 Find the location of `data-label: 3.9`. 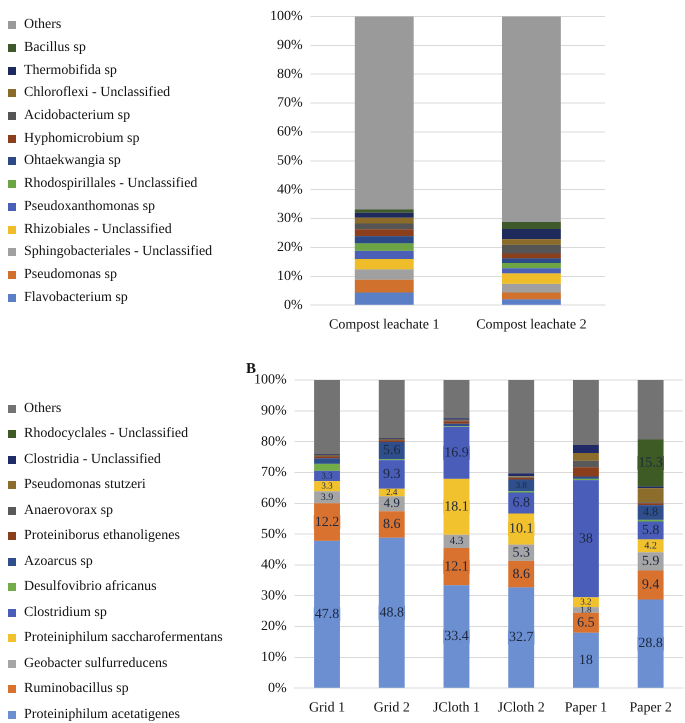

data-label: 3.9 is located at coordinates (327, 497).